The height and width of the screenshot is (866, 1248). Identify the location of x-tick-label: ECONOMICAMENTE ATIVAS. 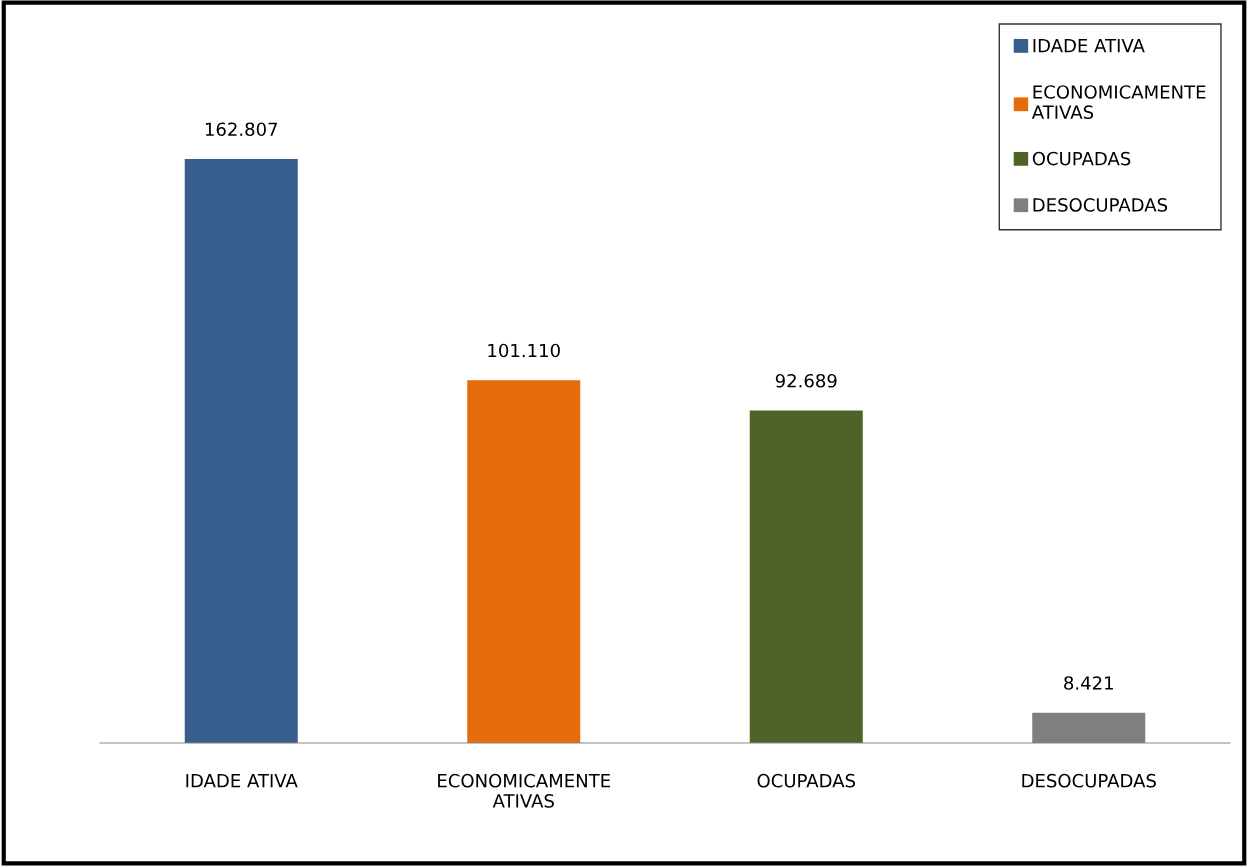
(524, 790).